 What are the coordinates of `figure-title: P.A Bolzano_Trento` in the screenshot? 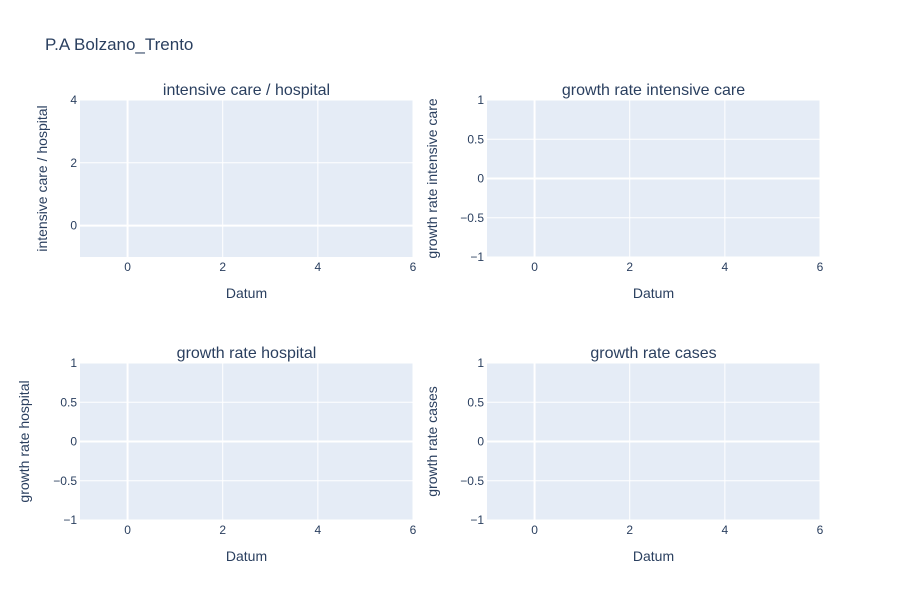 It's located at (119, 44).